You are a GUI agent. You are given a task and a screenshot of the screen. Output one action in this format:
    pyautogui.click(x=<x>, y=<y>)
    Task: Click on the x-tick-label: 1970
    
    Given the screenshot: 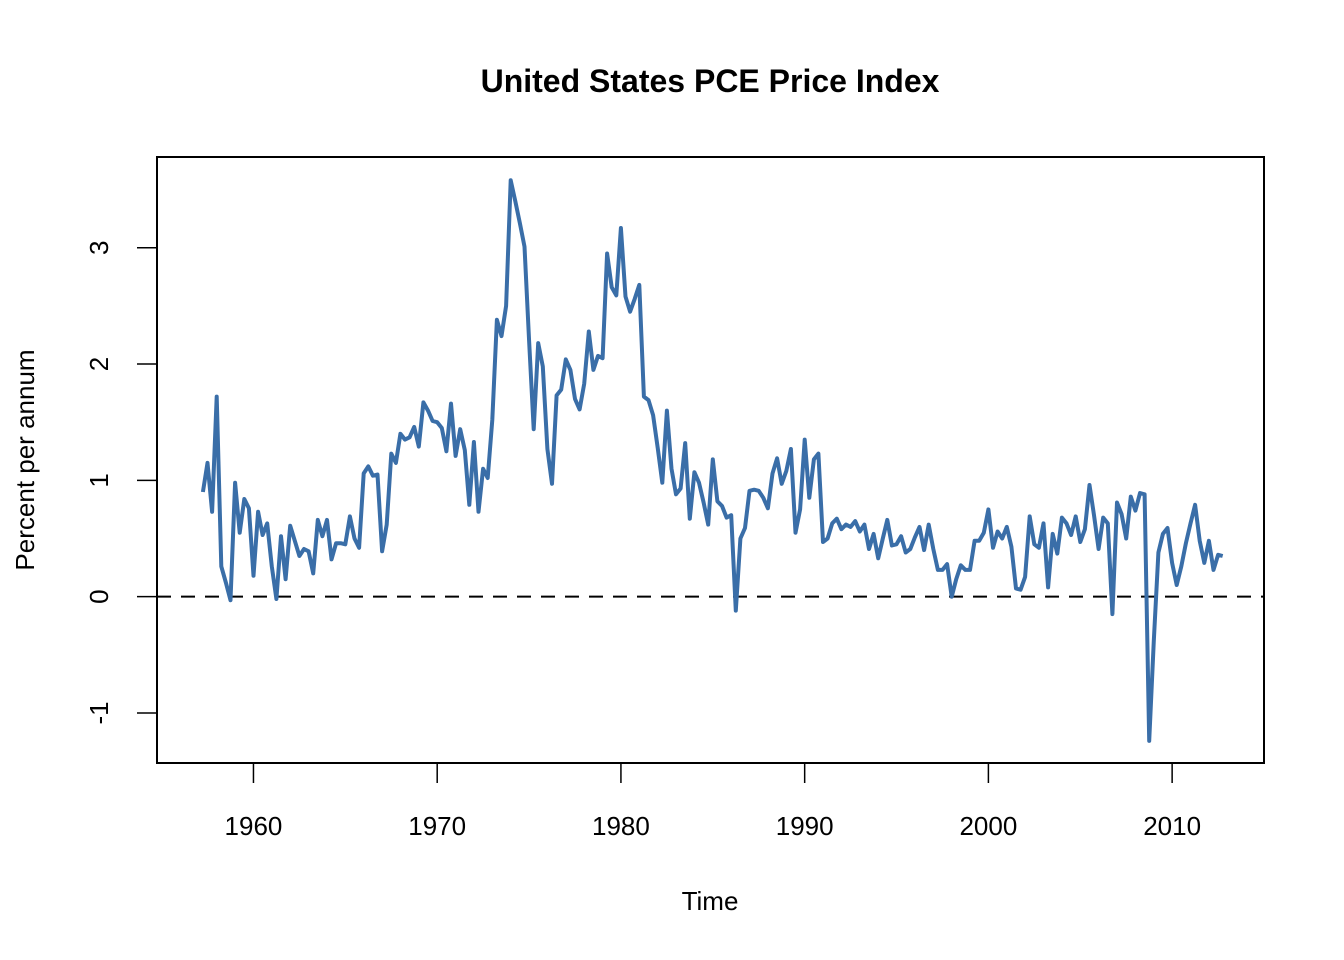 What is the action you would take?
    pyautogui.click(x=437, y=826)
    